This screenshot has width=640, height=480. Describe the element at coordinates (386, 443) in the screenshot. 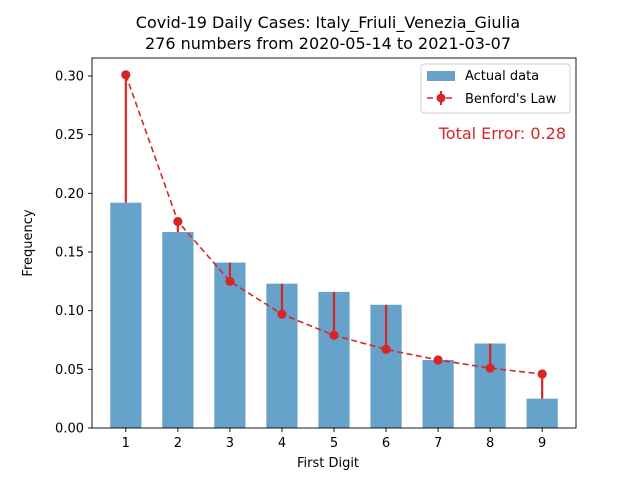

I see `x-tick-label-6: 6` at that location.